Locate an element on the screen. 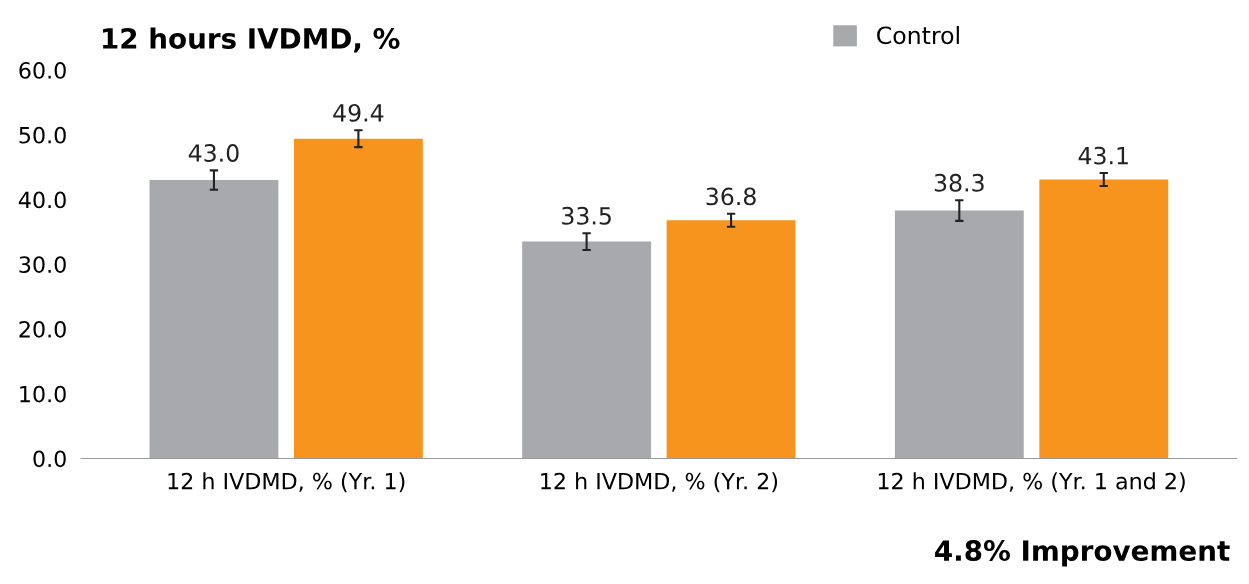  legend-label: Control is located at coordinates (918, 35).